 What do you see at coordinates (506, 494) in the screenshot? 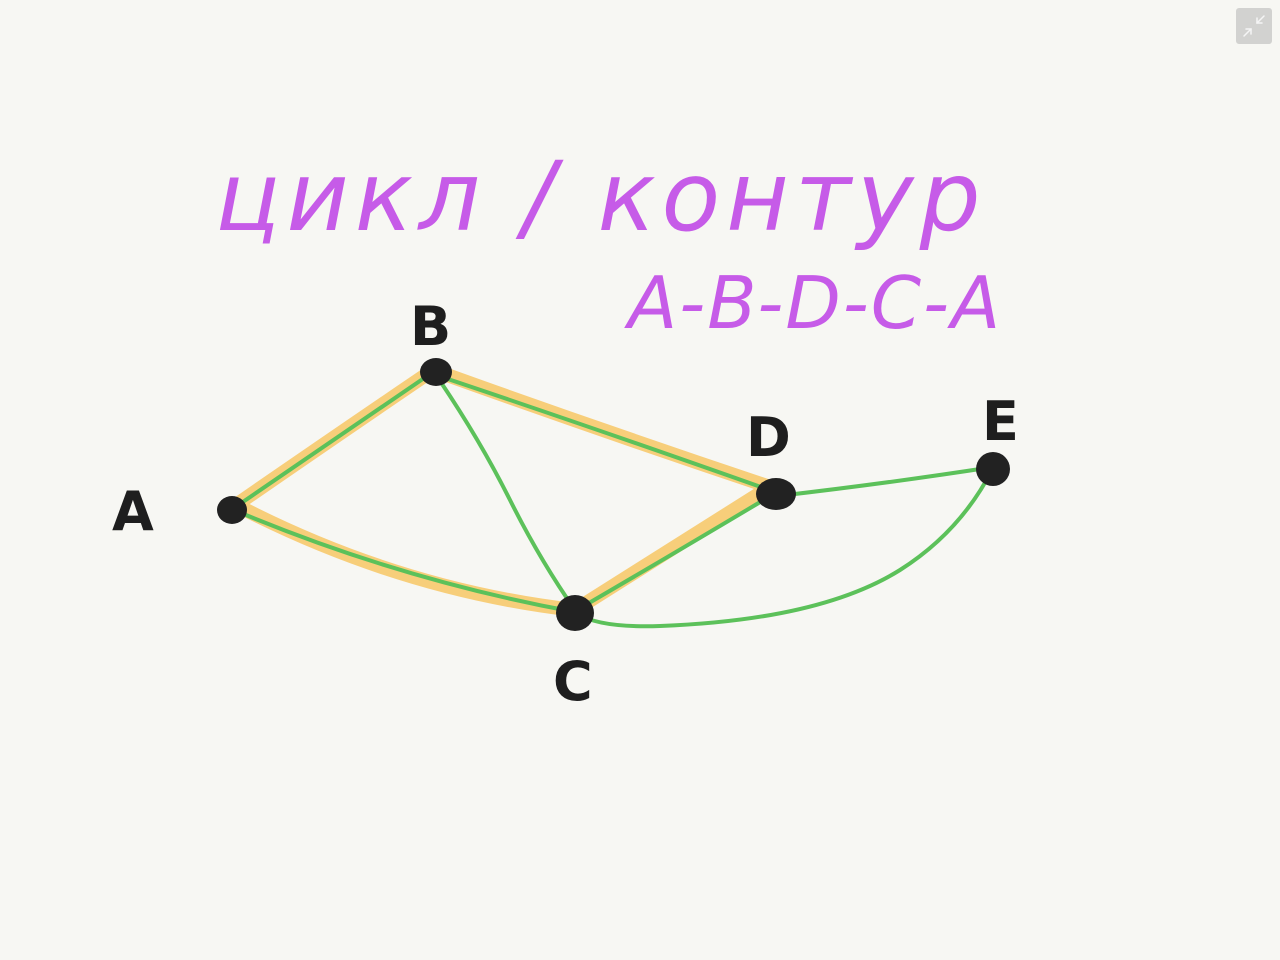
I see `edge-b-c` at bounding box center [506, 494].